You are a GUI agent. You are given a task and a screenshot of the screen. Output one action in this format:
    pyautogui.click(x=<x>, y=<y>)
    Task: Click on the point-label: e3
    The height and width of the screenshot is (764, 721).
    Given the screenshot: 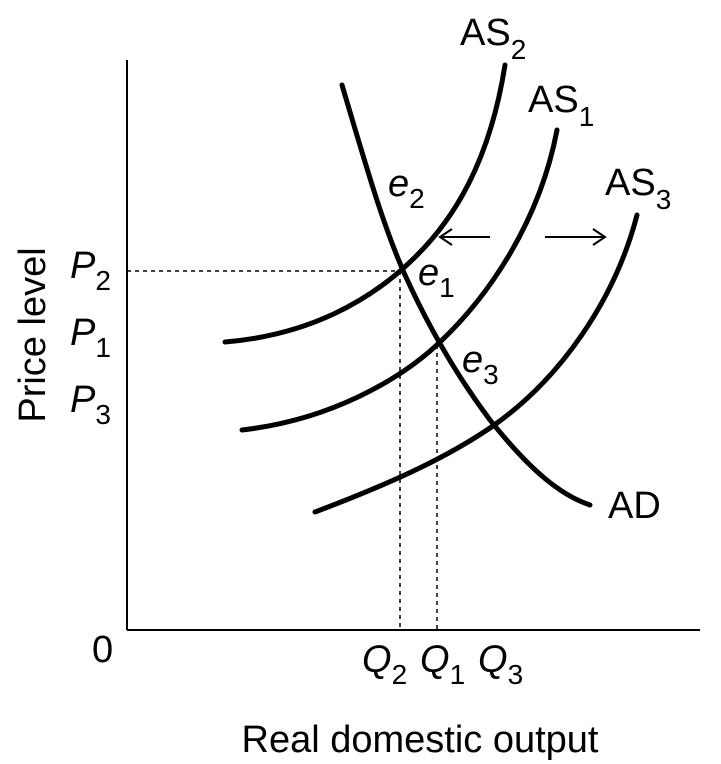 What is the action you would take?
    pyautogui.click(x=480, y=364)
    